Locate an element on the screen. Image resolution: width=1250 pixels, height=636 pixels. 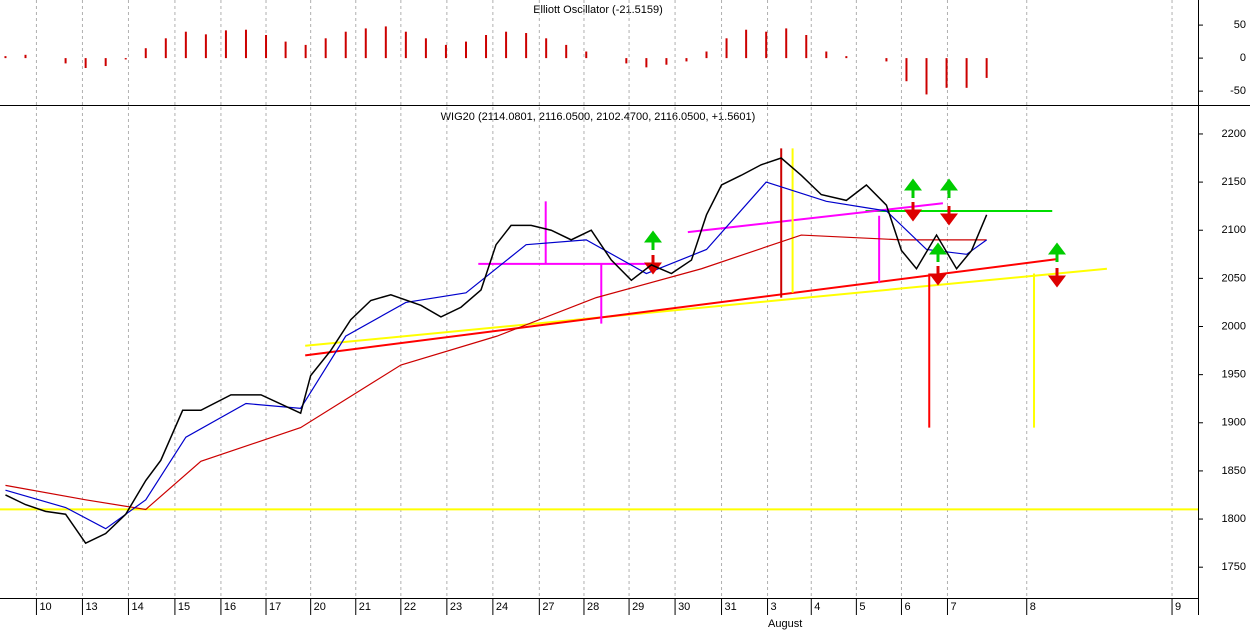
x-tick-label: 10 is located at coordinates (45, 607).